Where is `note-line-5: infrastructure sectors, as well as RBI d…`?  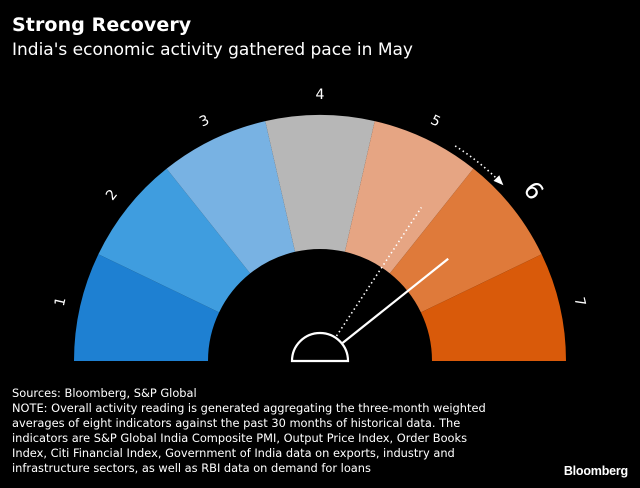
note-line-5: infrastructure sectors, as well as RBI d… is located at coordinates (191, 468).